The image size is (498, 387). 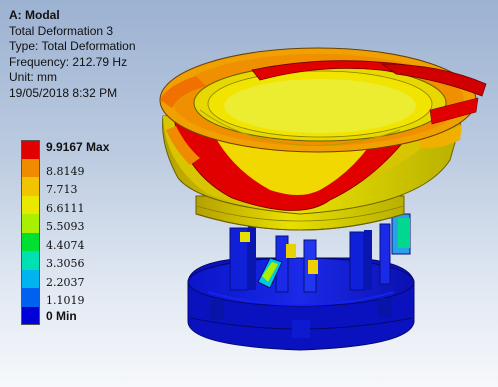 I want to click on legend-label-1: 8.8149, so click(x=65, y=171).